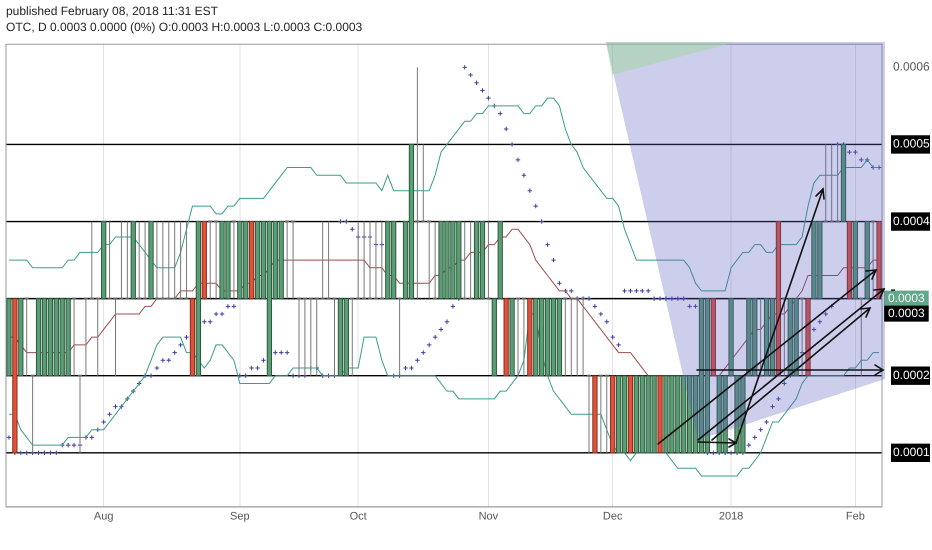 This screenshot has height=550, width=932. Describe the element at coordinates (855, 516) in the screenshot. I see `x-tick-label: Feb` at that location.